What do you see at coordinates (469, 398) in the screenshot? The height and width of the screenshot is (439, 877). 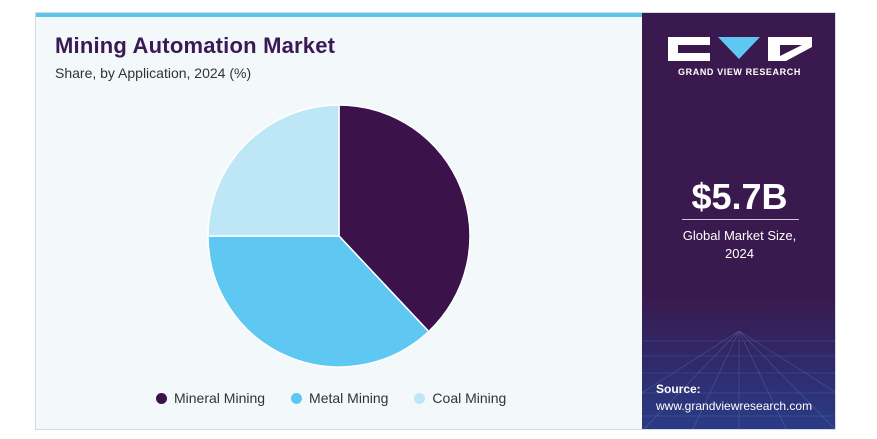 I see `legend-label: Coal Mining` at bounding box center [469, 398].